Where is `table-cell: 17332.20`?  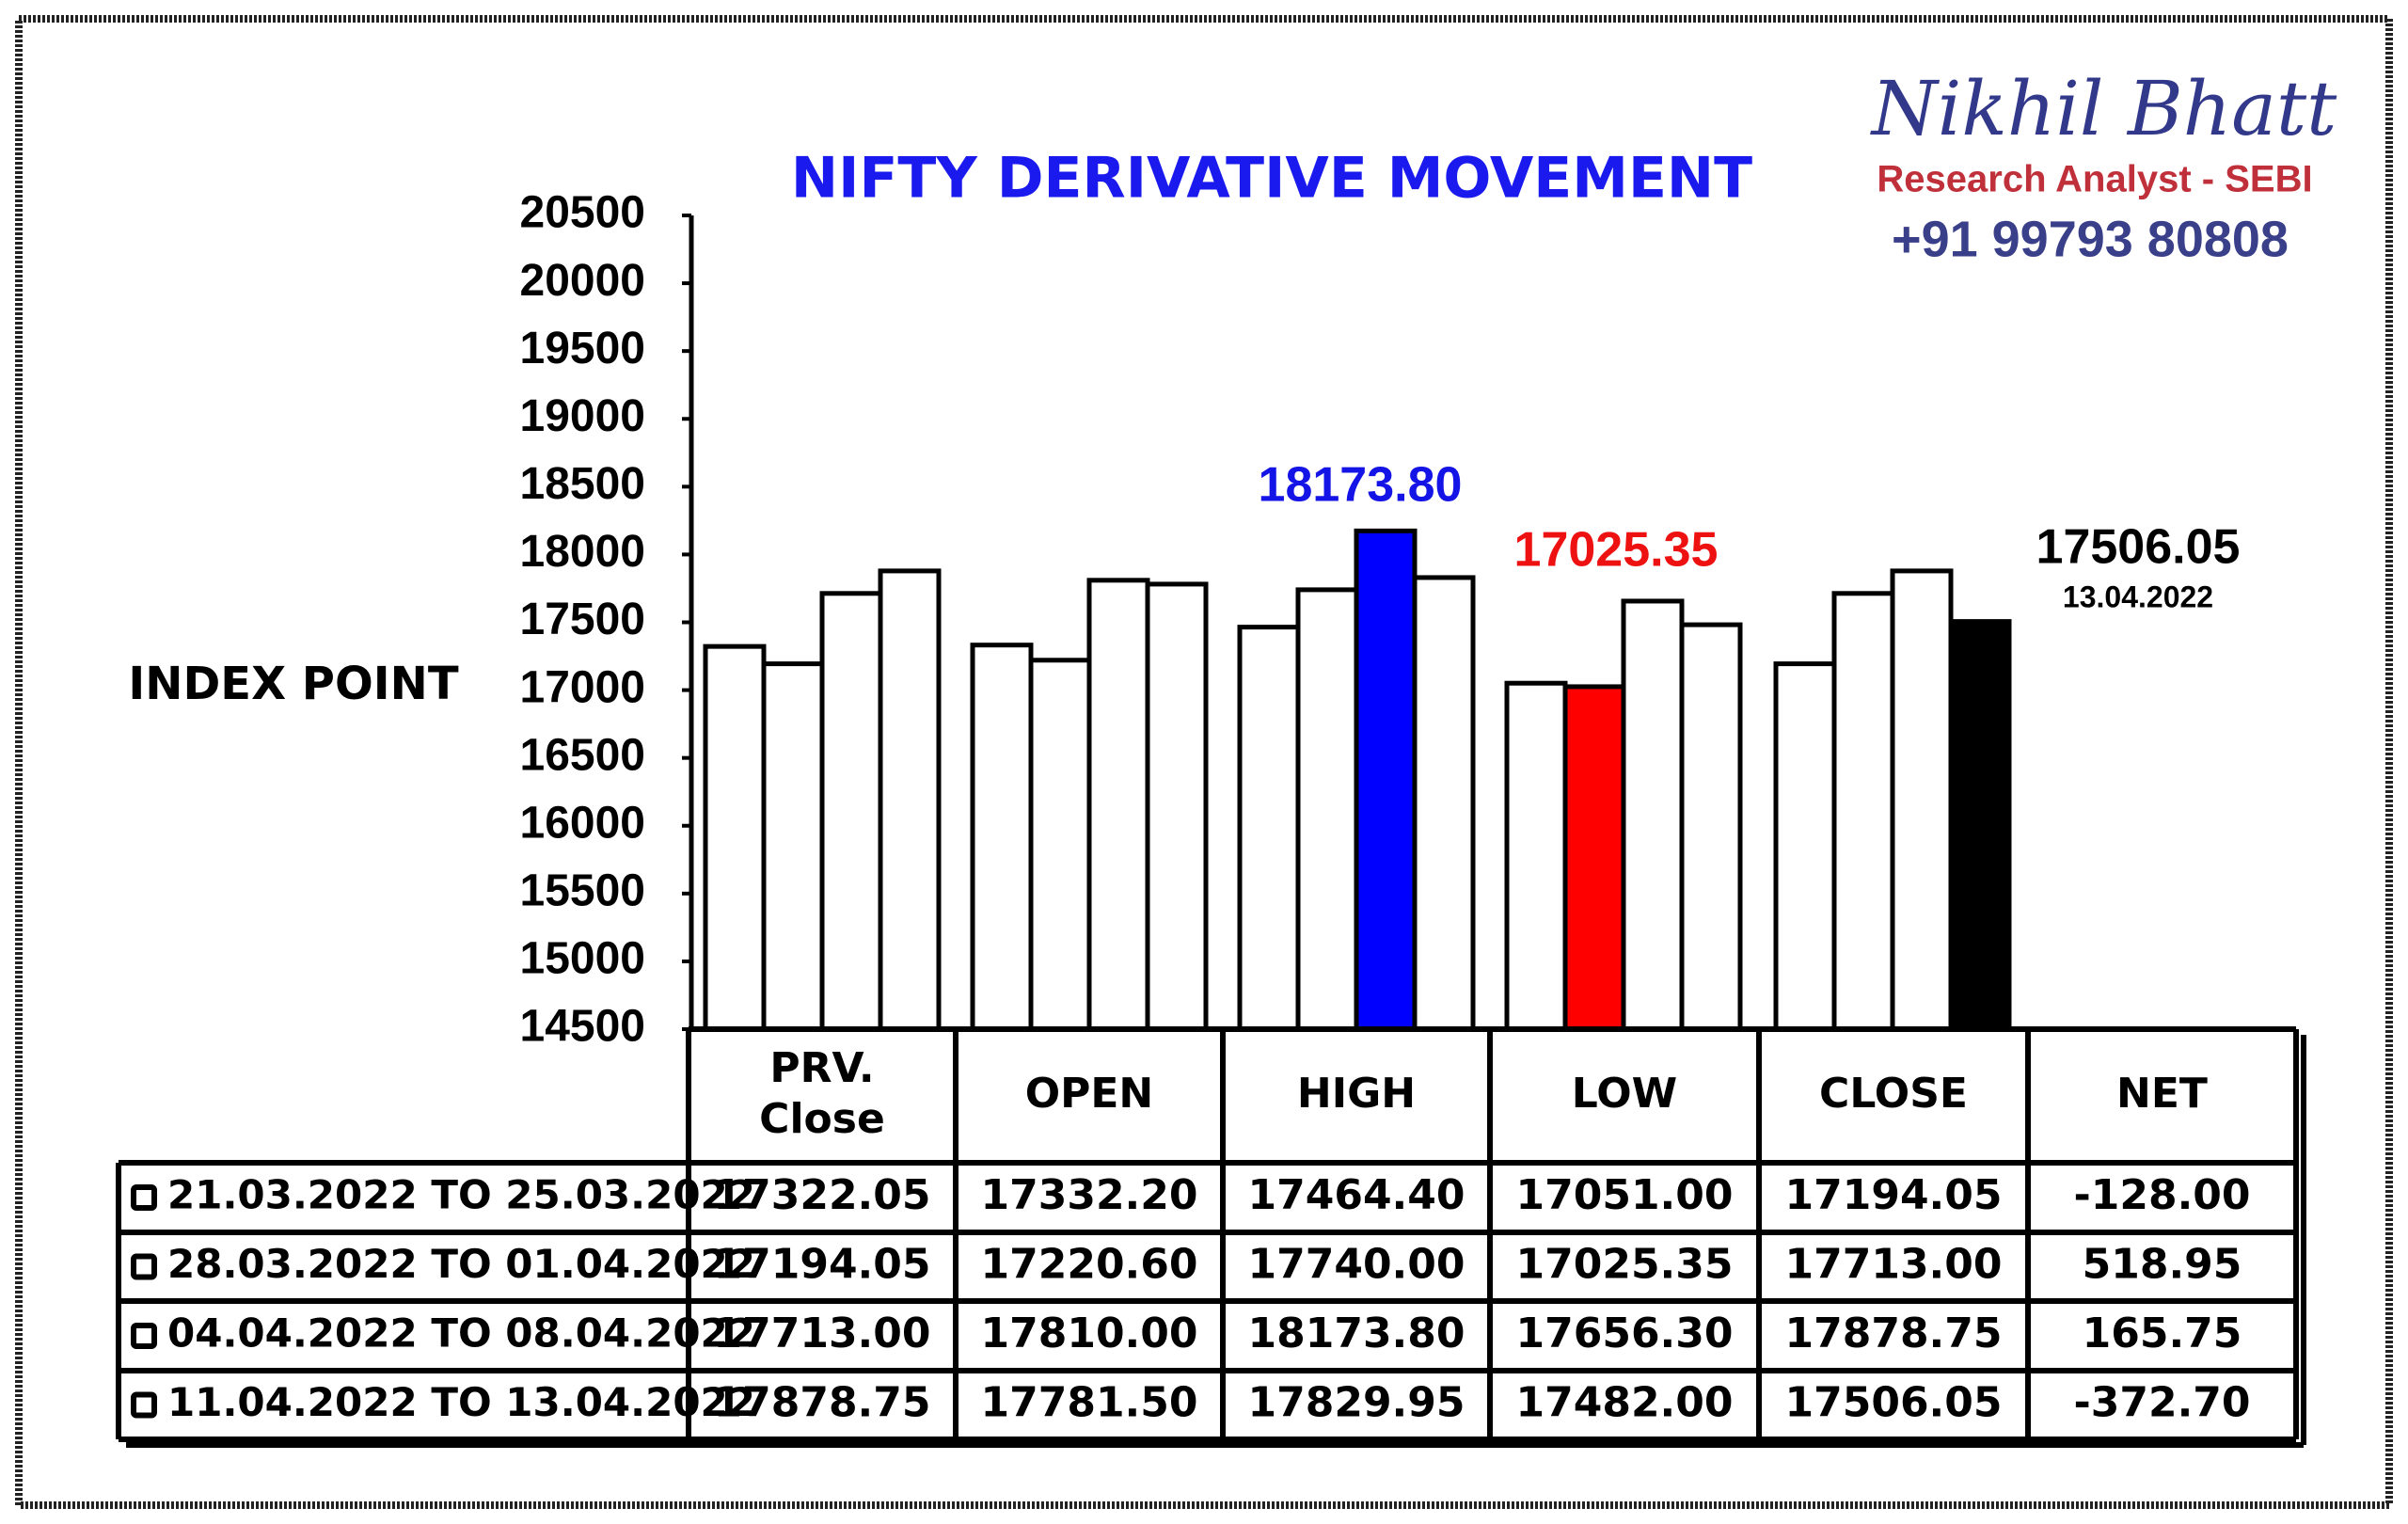
table-cell: 17332.20 is located at coordinates (1089, 1195).